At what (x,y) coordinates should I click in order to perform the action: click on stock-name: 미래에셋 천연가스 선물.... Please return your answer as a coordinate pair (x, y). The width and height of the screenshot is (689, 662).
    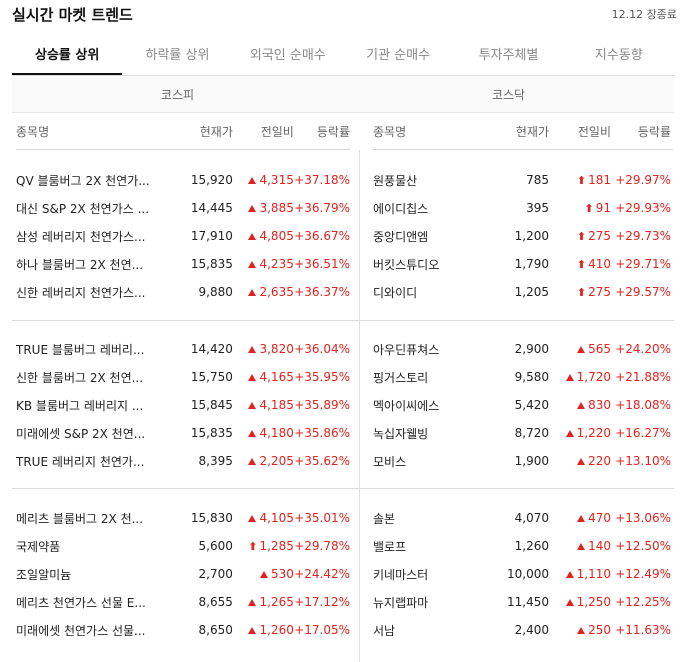
    Looking at the image, I should click on (81, 630).